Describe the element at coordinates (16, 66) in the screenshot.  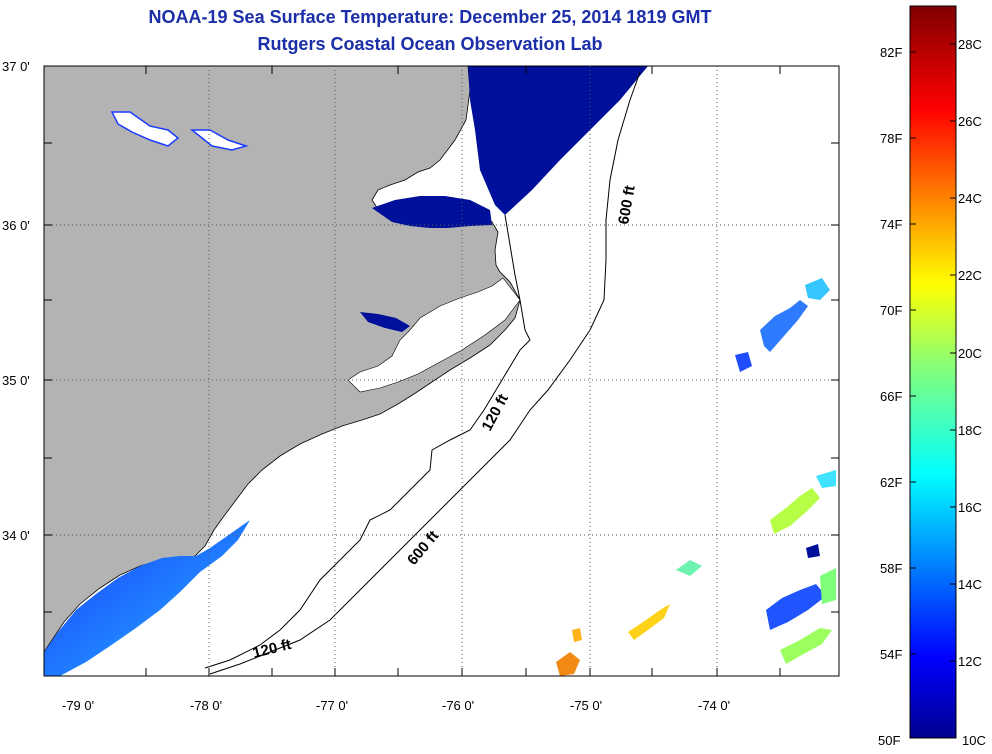
I see `lat-label-37: 37 0'` at that location.